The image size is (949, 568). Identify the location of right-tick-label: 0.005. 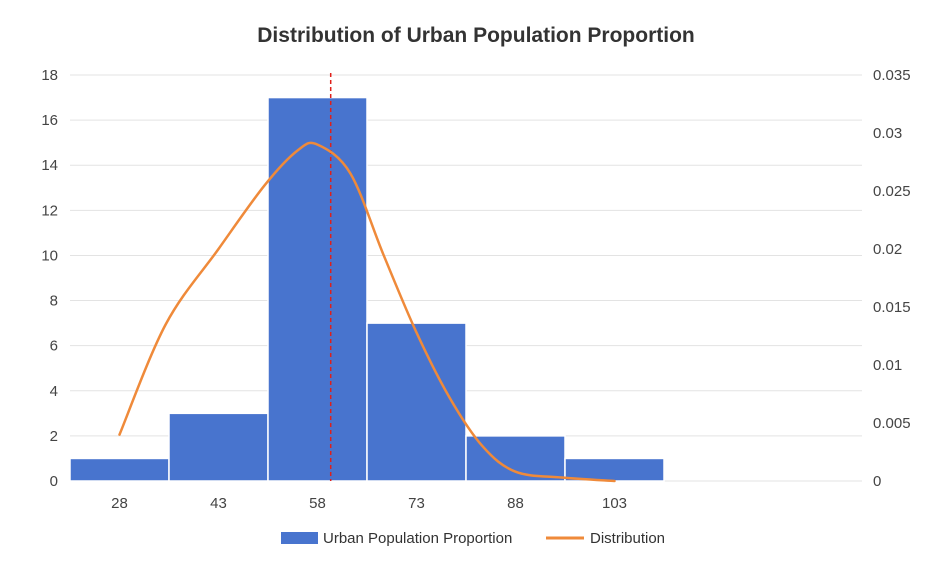
(892, 423).